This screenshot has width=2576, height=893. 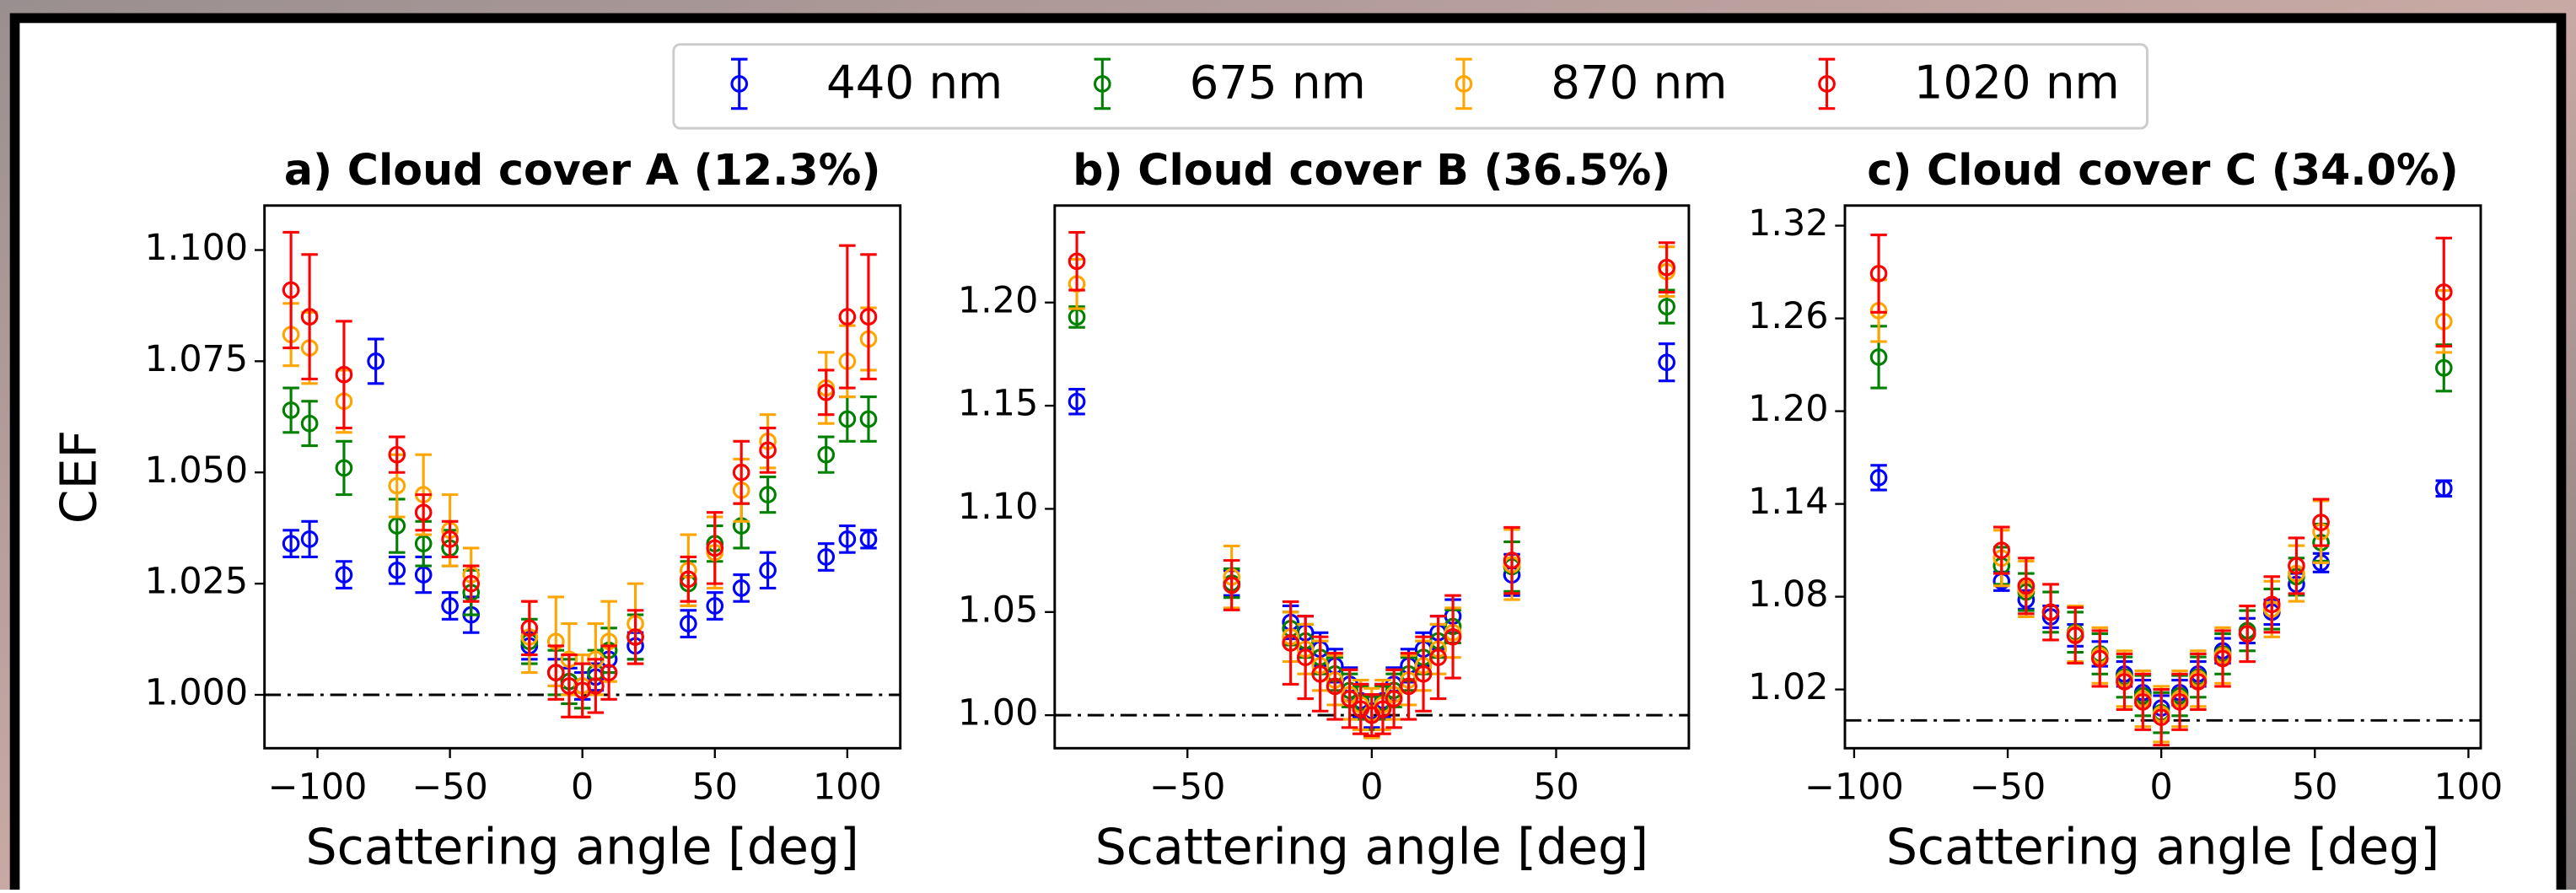 What do you see at coordinates (998, 610) in the screenshot?
I see `y-tick-label: 1.05` at bounding box center [998, 610].